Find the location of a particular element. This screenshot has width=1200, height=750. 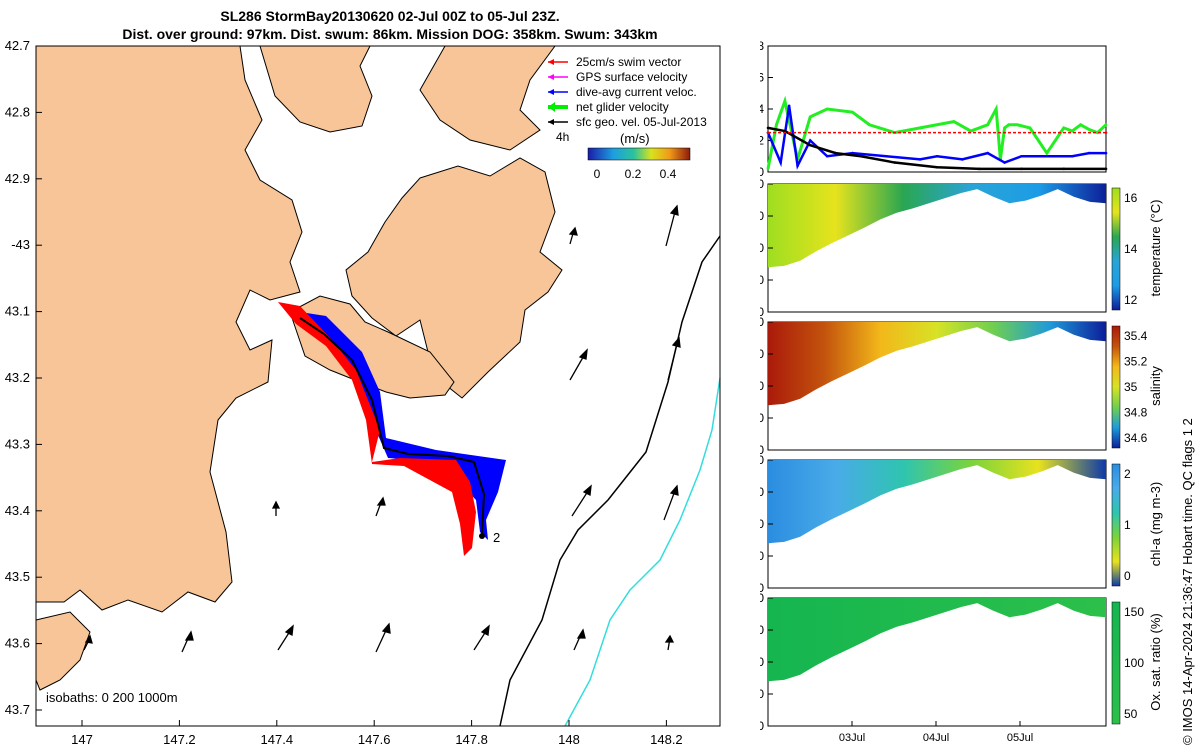

legend-item: 25cm/s swim vector is located at coordinates (614, 62).